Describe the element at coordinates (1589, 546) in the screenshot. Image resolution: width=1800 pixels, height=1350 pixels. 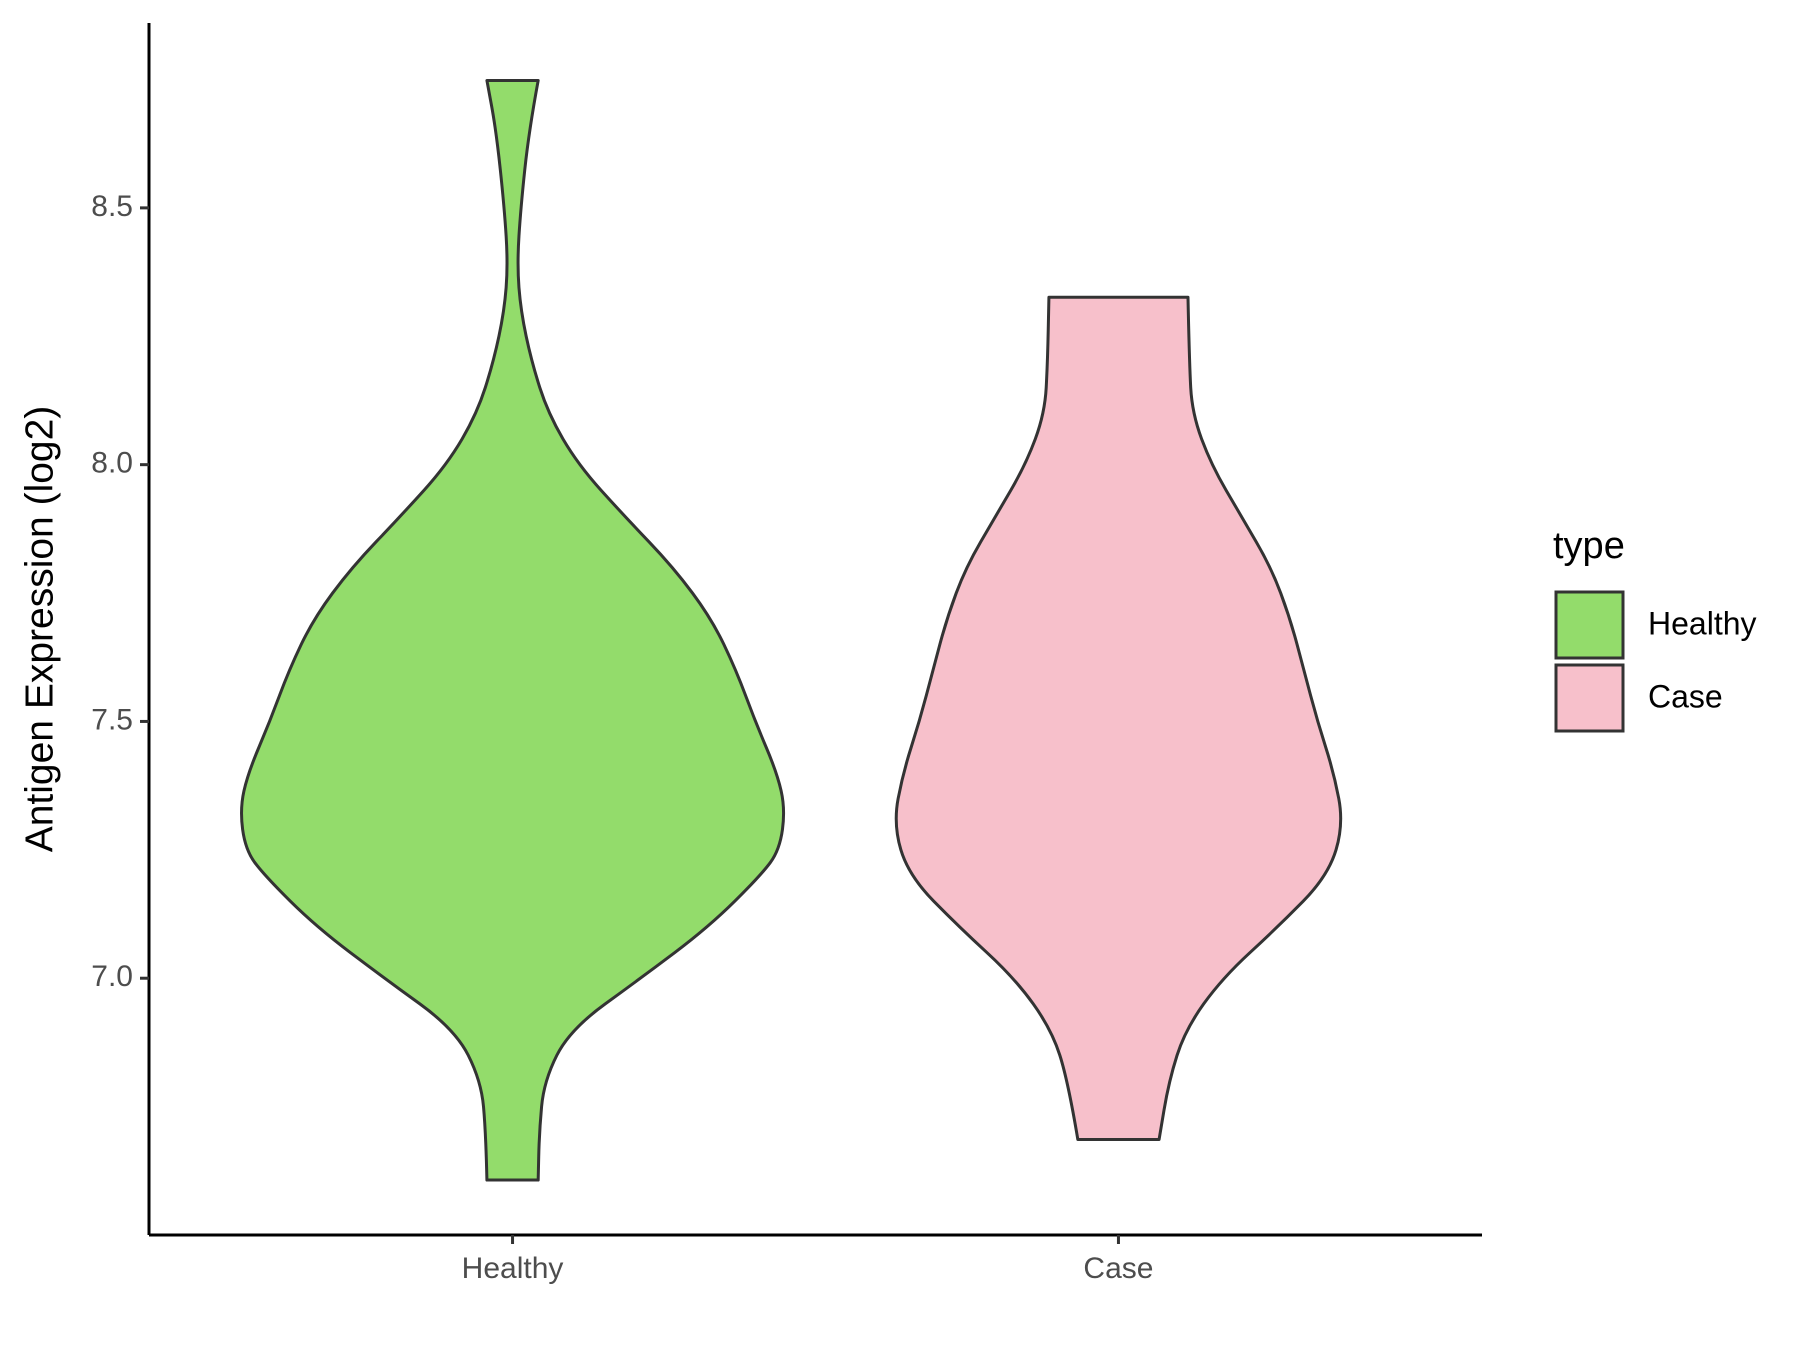
I see `legend-title: type` at that location.